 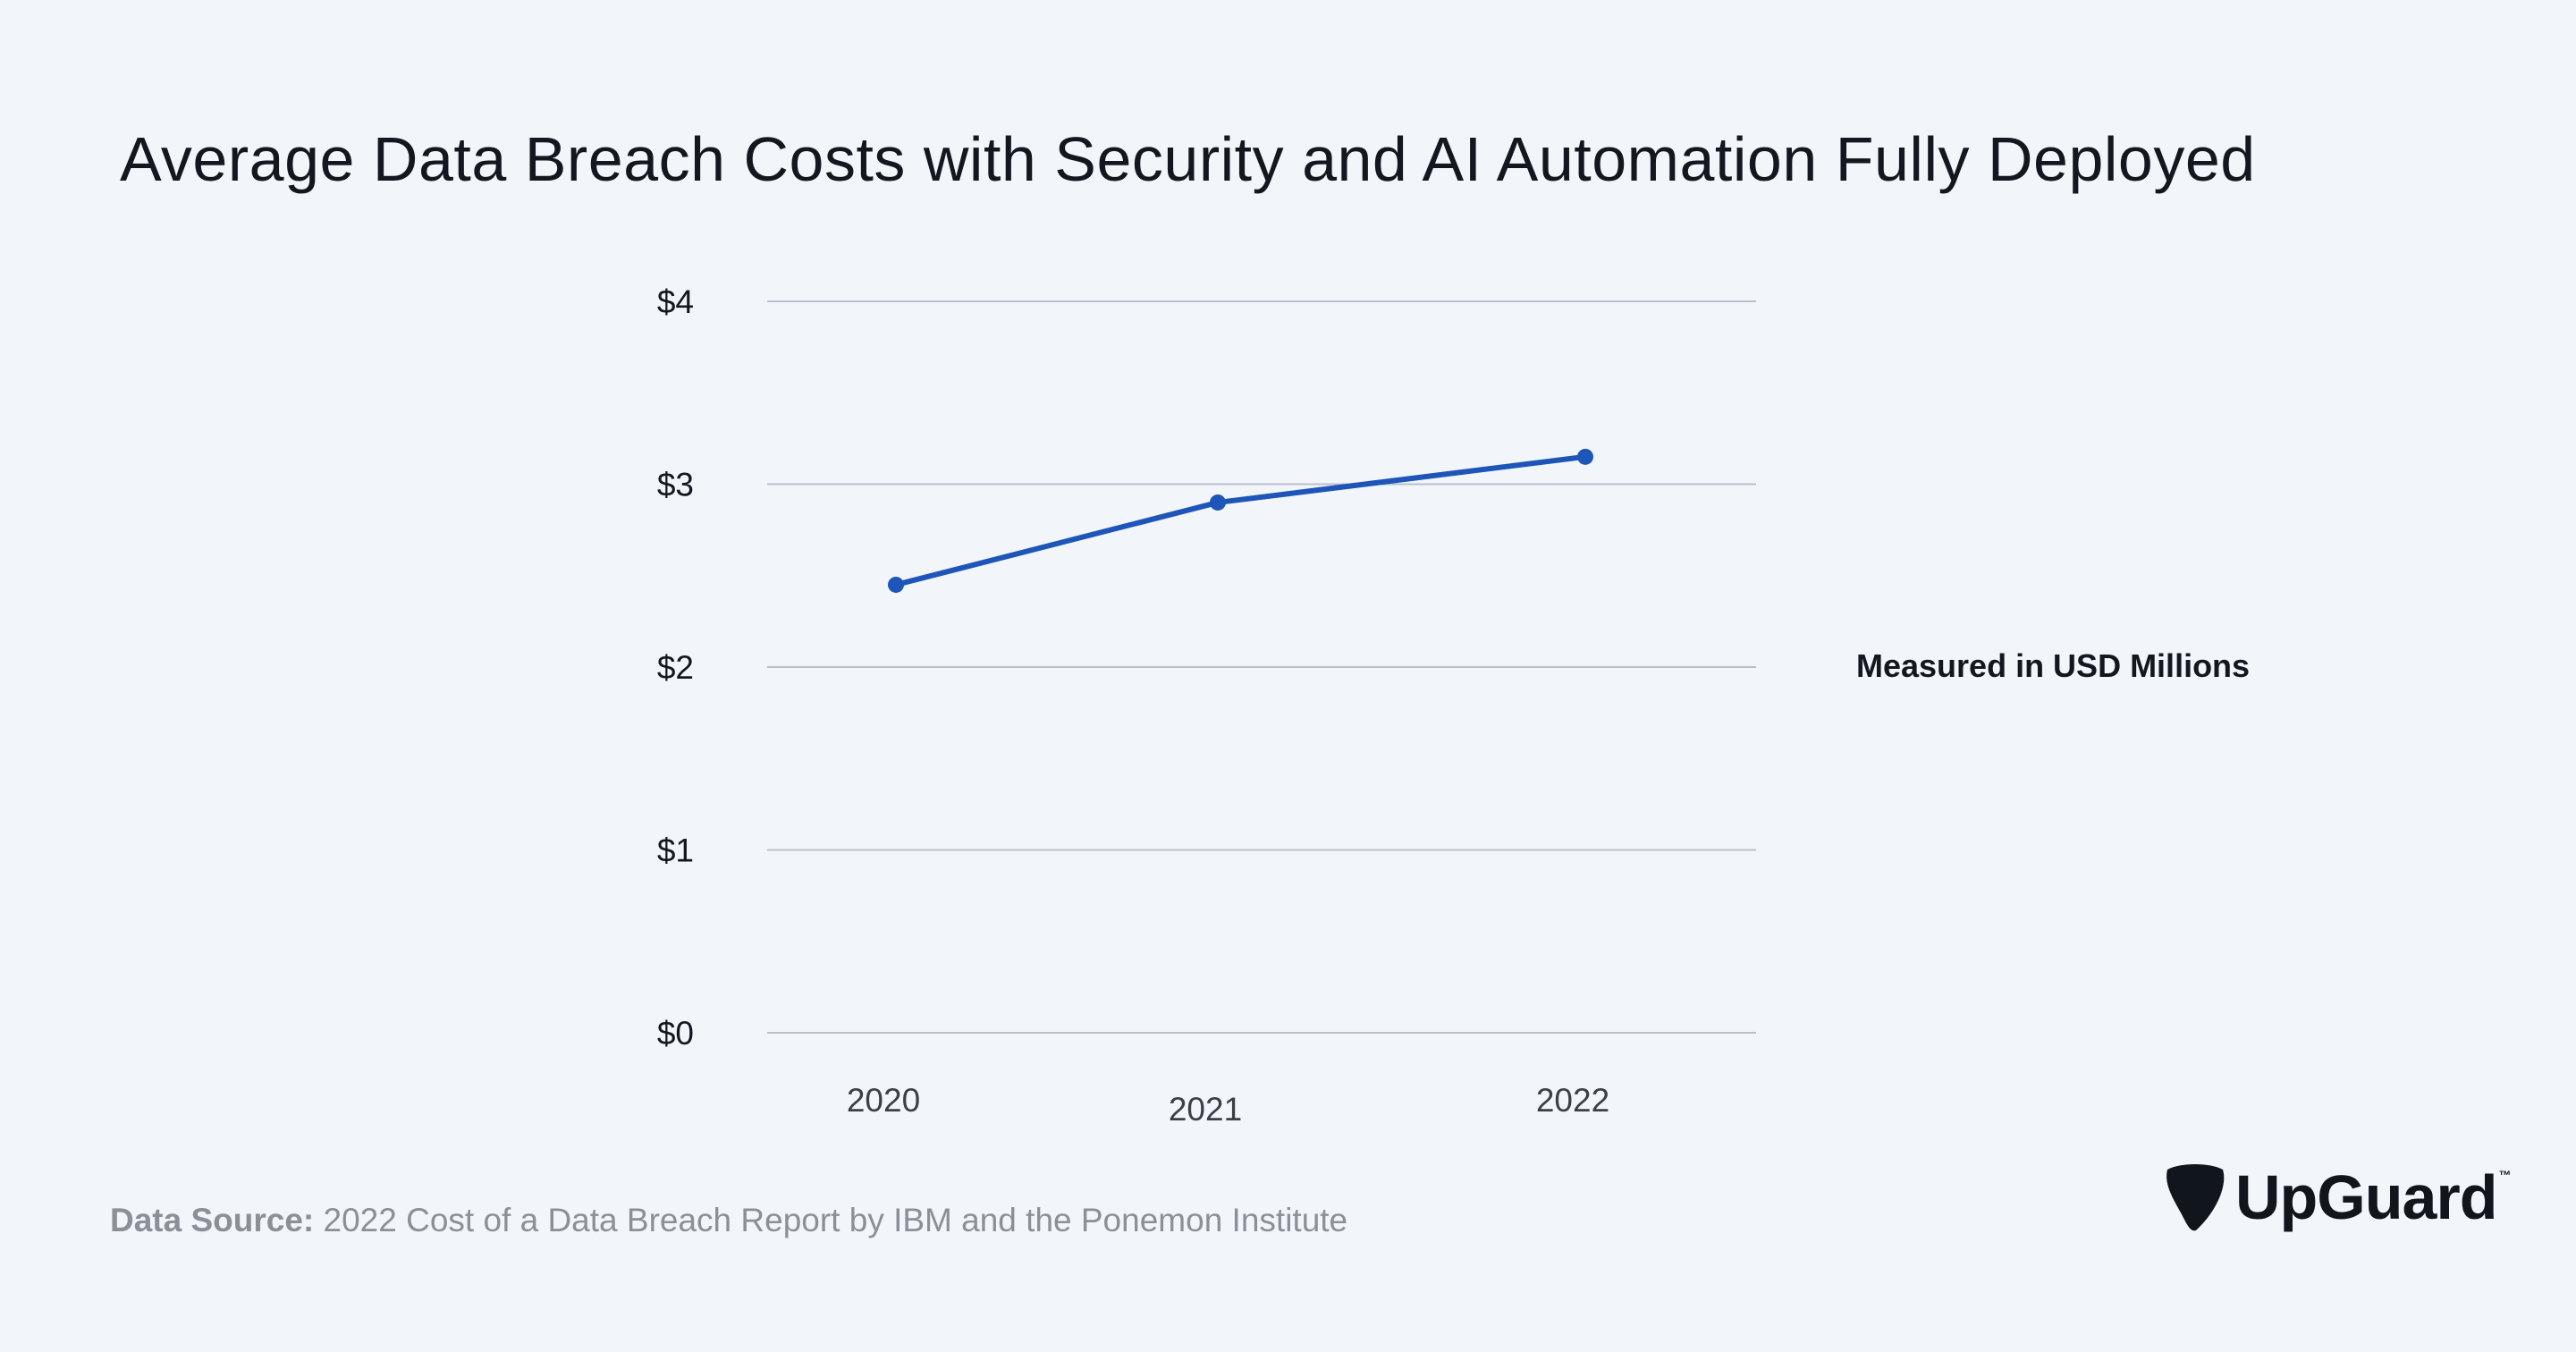 What do you see at coordinates (2053, 665) in the screenshot?
I see `units-annotation: Measured in USD Millions` at bounding box center [2053, 665].